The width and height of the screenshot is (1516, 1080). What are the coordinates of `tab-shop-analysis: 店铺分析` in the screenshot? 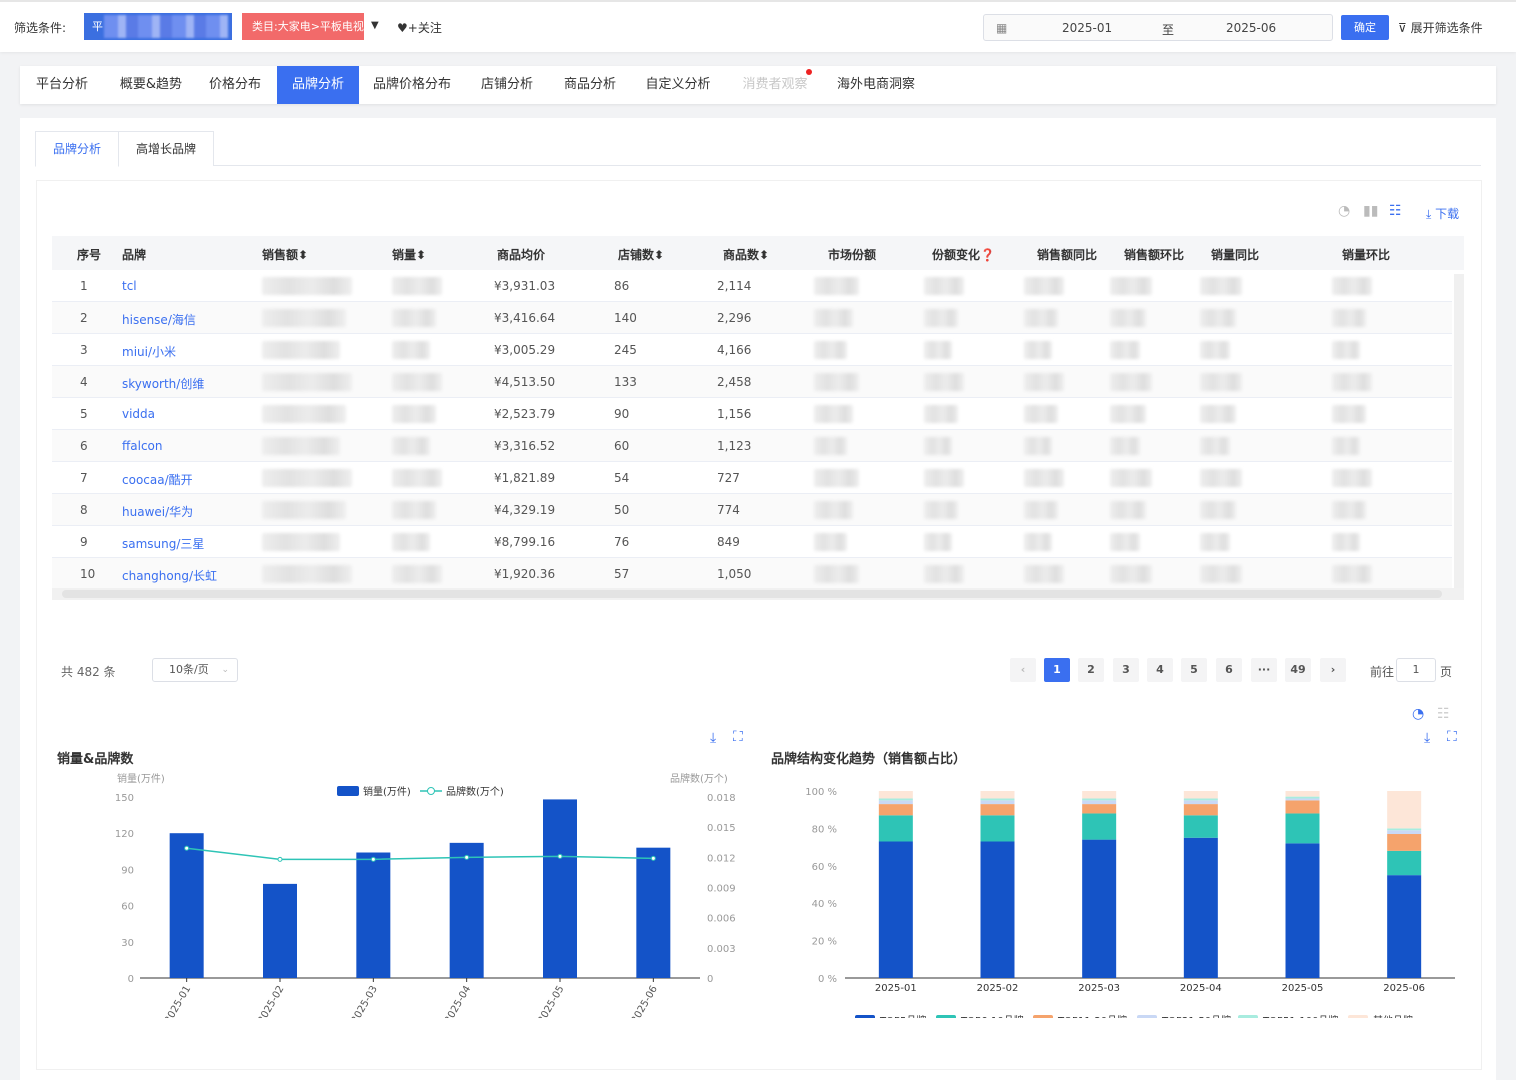 It's located at (506, 84).